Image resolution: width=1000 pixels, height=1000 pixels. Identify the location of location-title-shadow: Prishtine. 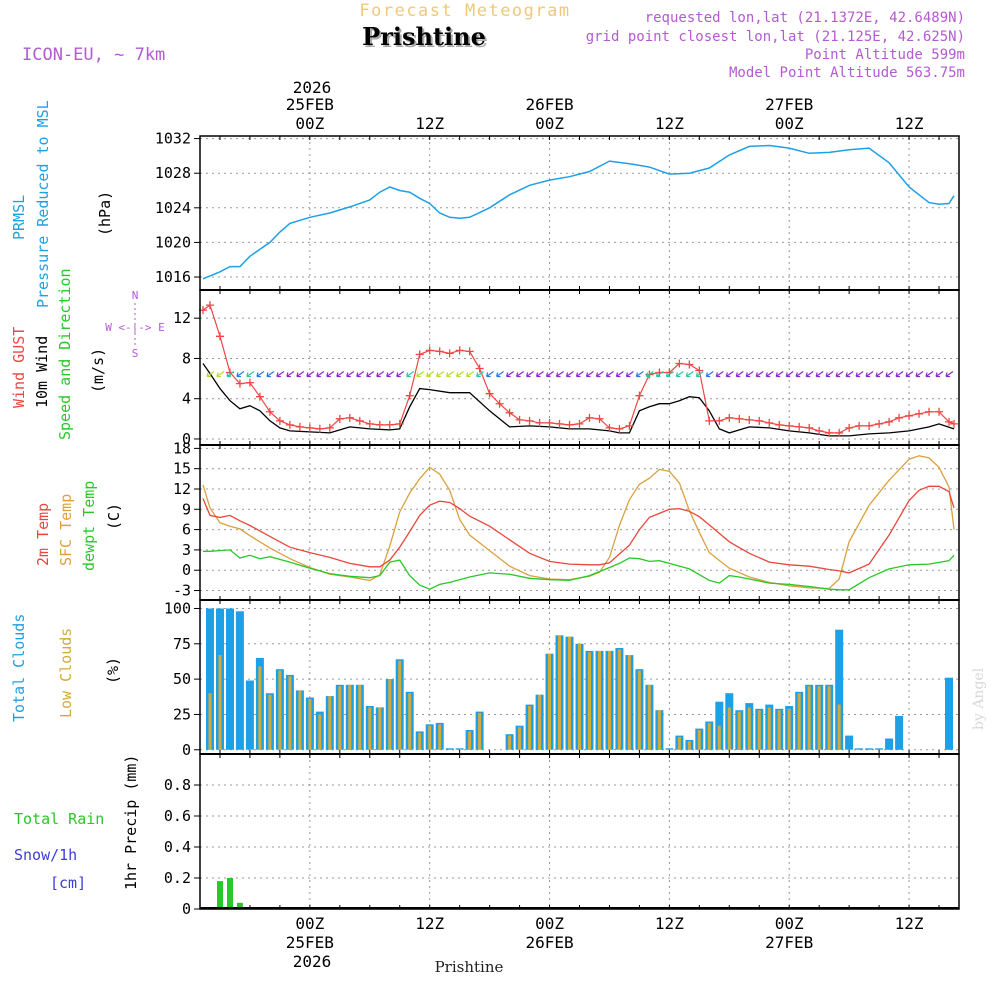
(426, 38).